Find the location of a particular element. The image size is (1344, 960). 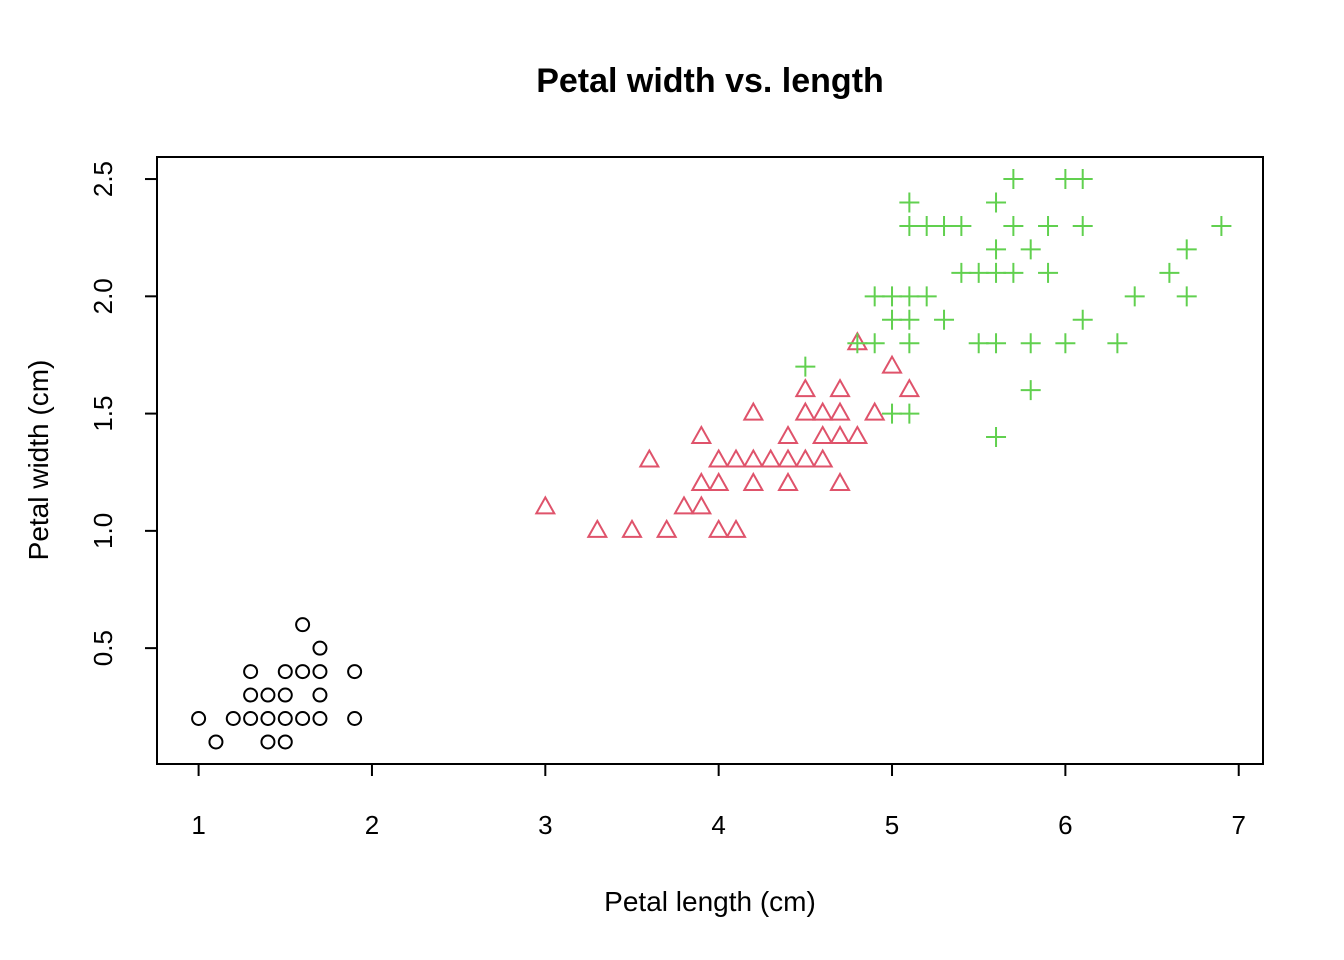

y-tick-label: 2.0 is located at coordinates (103, 296).